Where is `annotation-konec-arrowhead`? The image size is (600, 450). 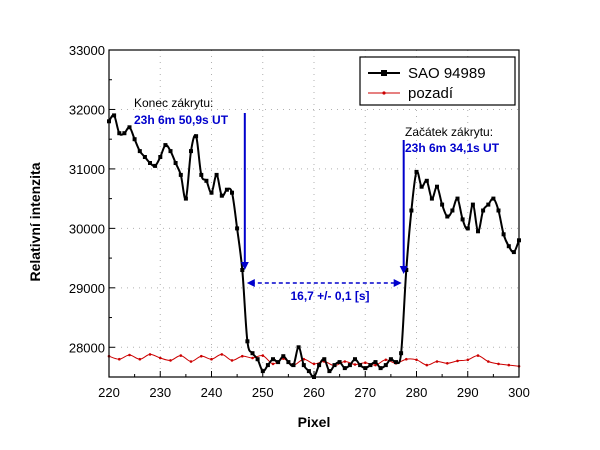 annotation-konec-arrowhead is located at coordinates (244, 266).